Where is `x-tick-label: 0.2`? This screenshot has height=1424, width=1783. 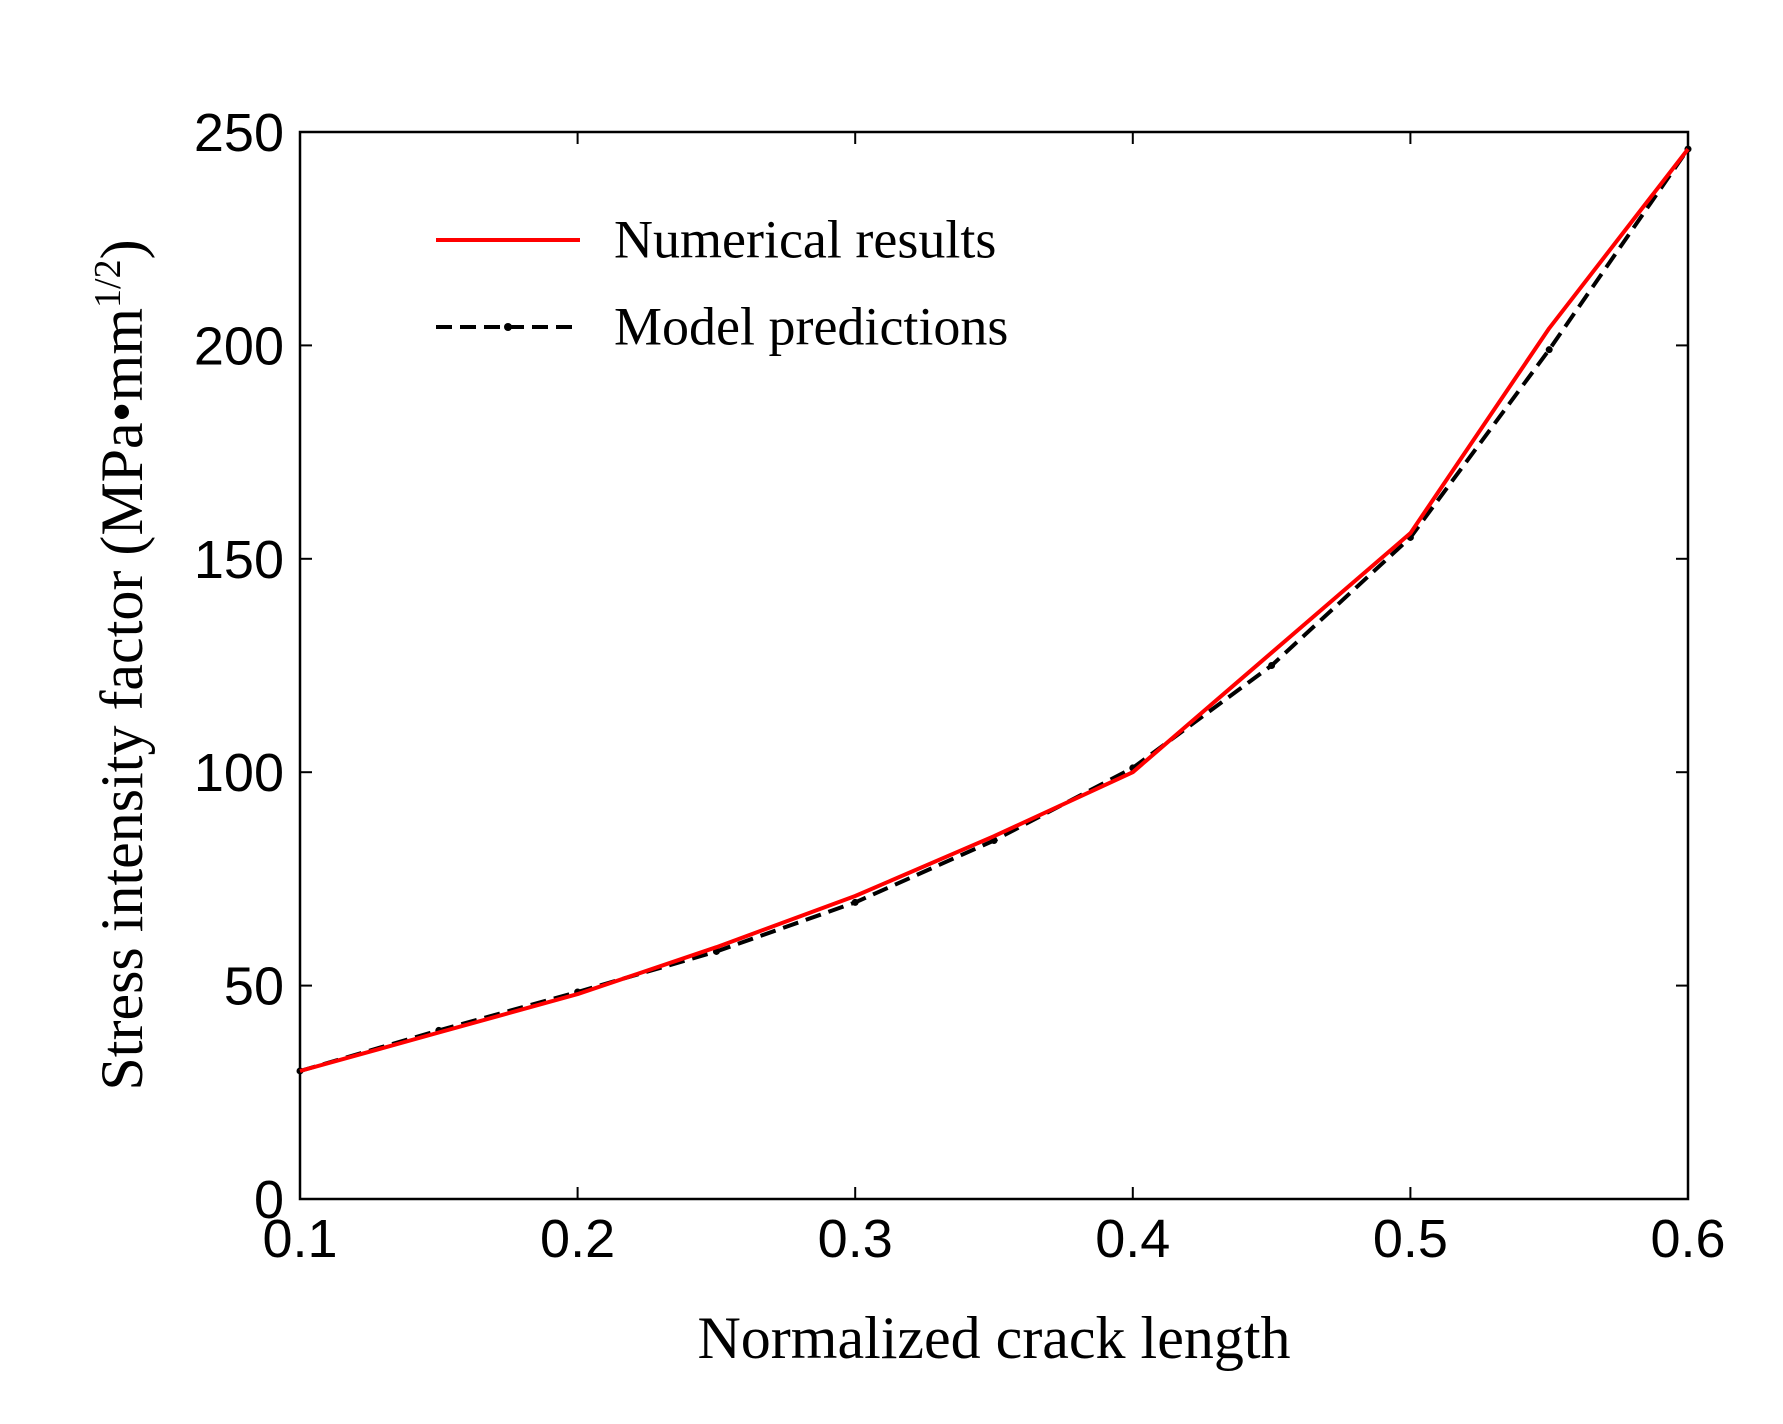 x-tick-label: 0.2 is located at coordinates (577, 1239).